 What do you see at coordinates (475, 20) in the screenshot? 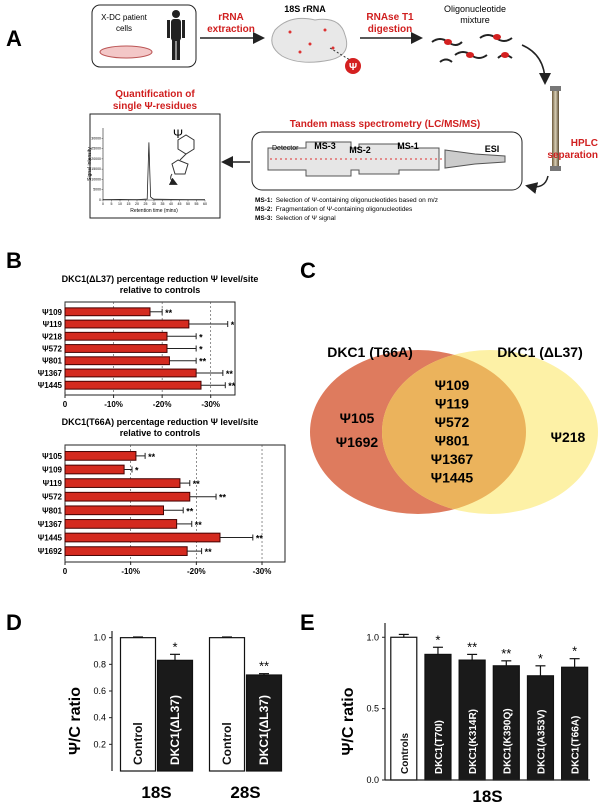
I see `oligo-label: mixture` at bounding box center [475, 20].